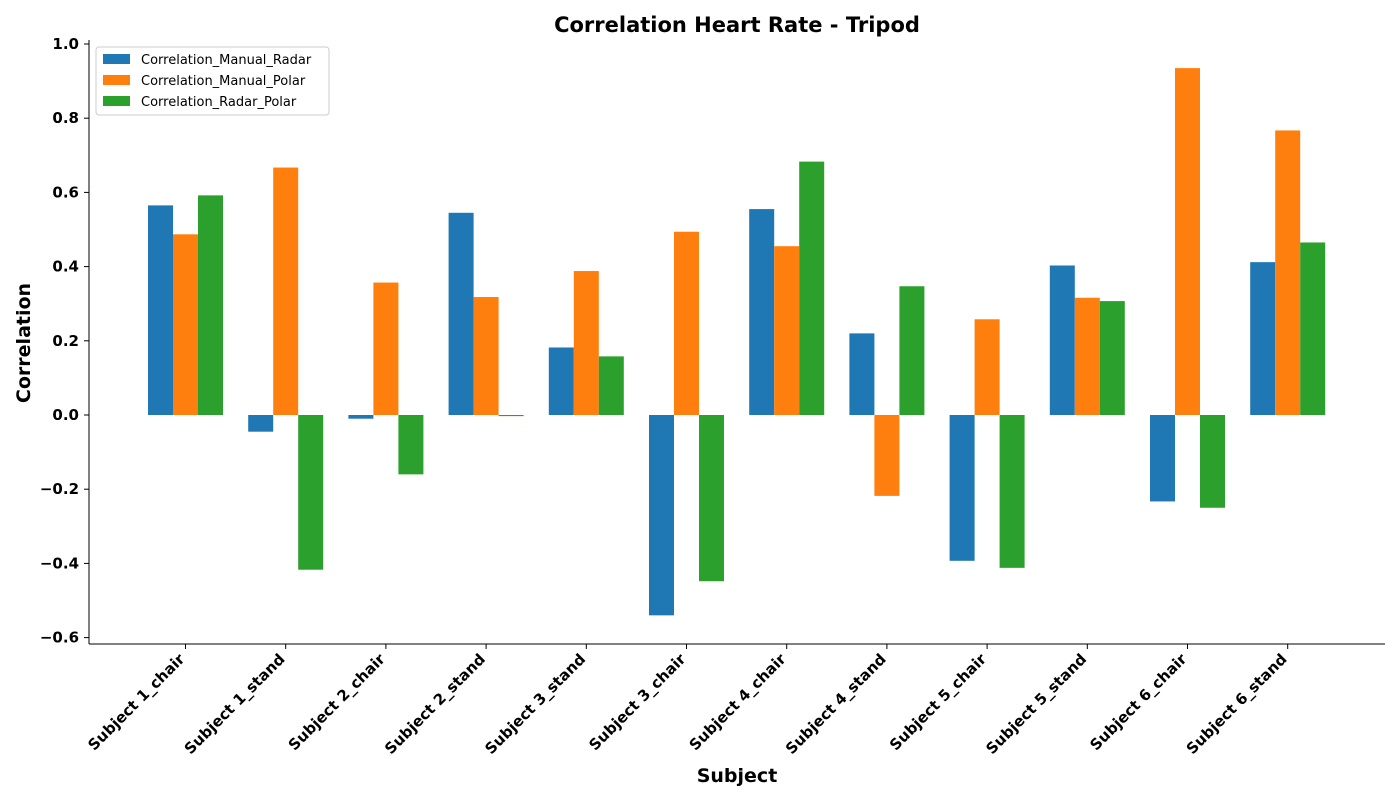 The image size is (1400, 800). Describe the element at coordinates (938, 702) in the screenshot. I see `x-tick-label: Subject 5_chair` at that location.